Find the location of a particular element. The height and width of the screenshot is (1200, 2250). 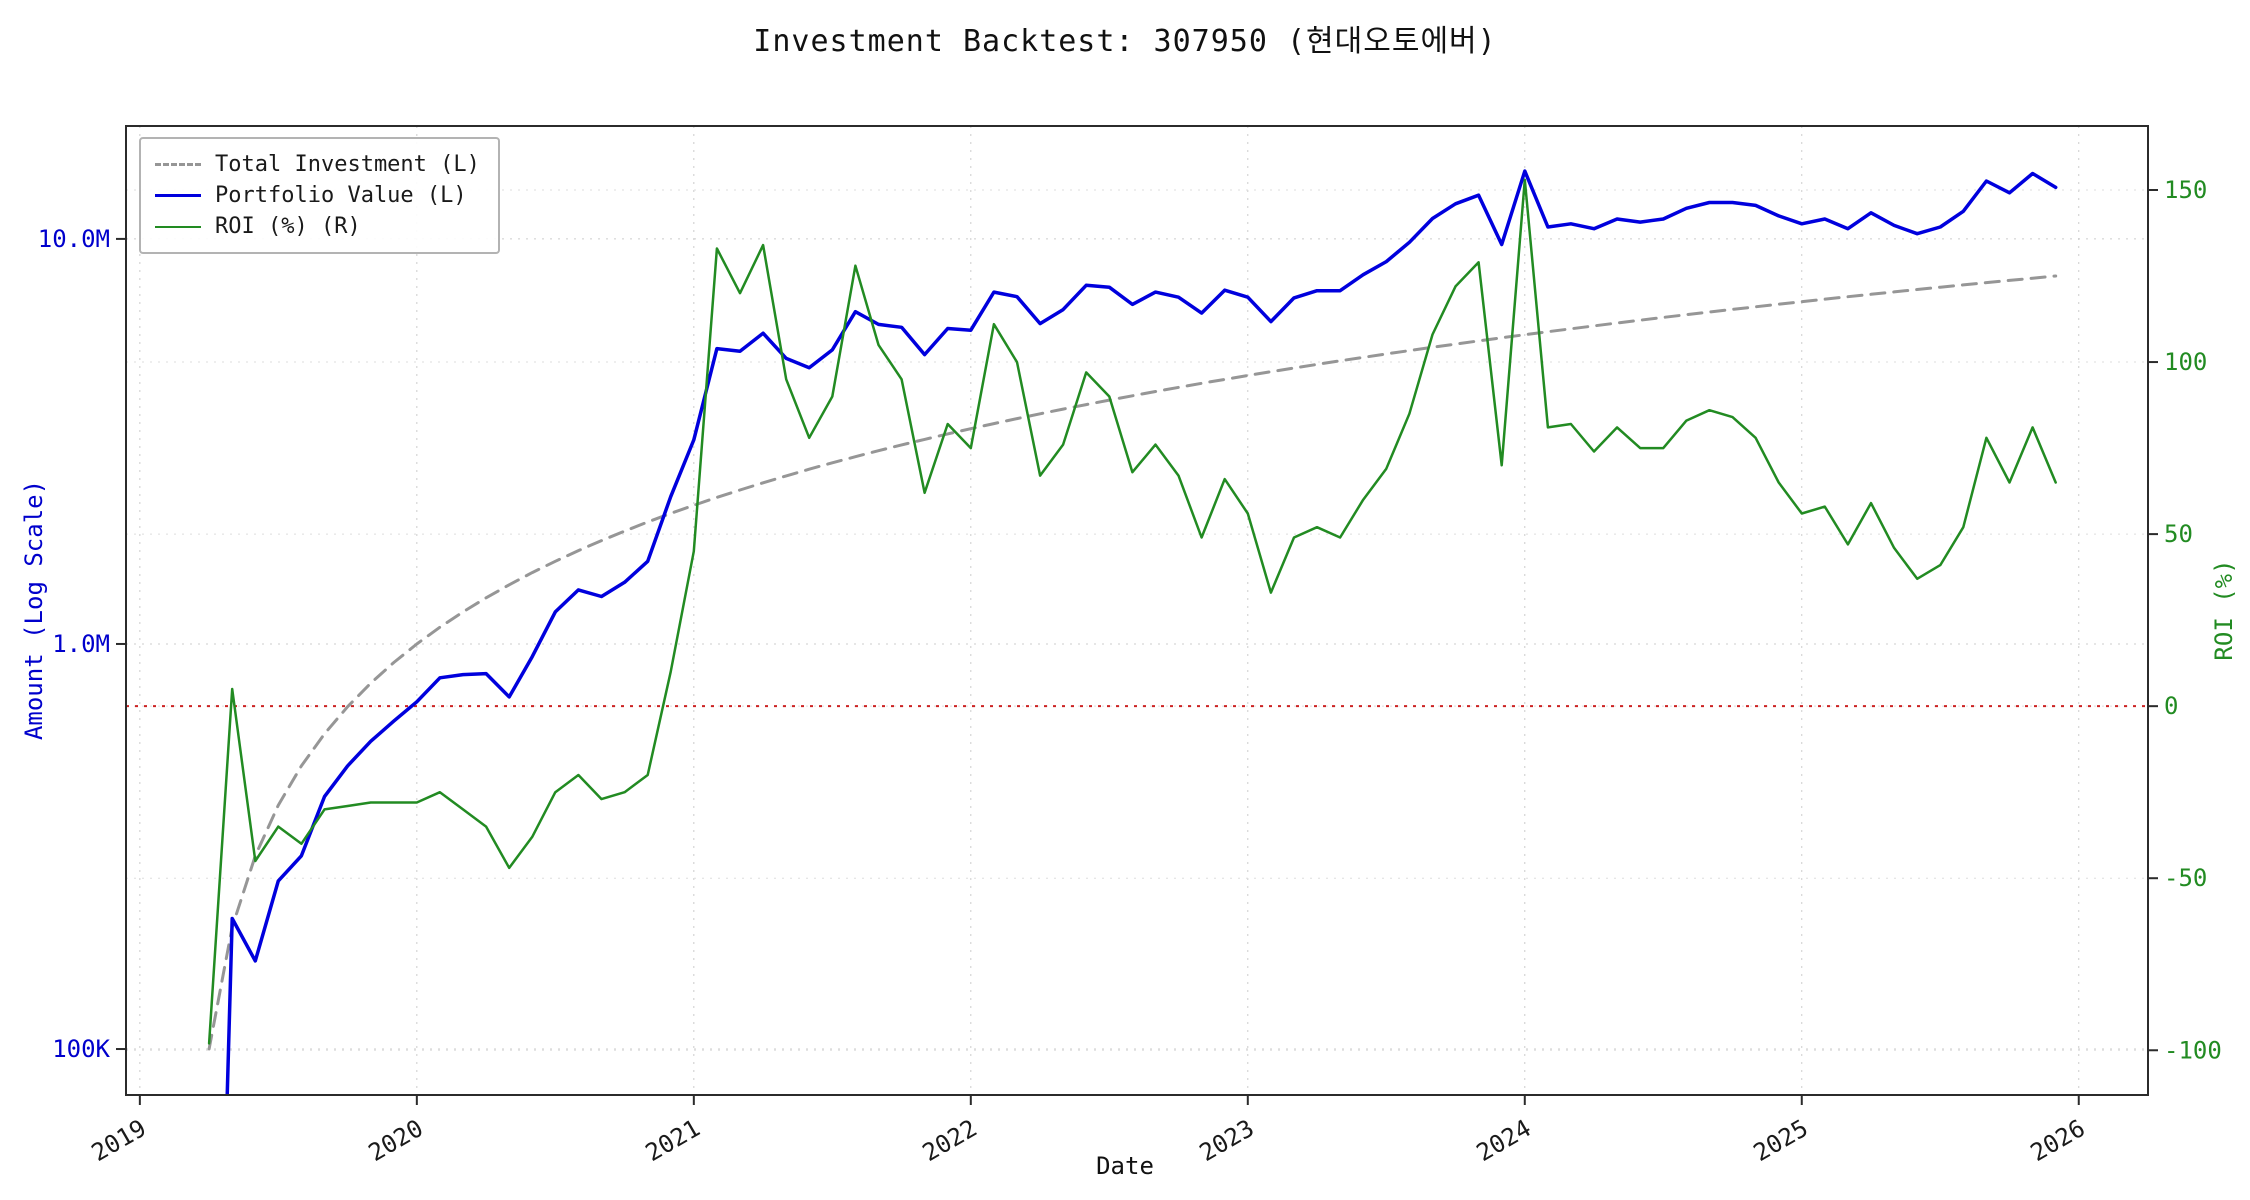

legend-label: Portfolio Value (L) is located at coordinates (341, 195).